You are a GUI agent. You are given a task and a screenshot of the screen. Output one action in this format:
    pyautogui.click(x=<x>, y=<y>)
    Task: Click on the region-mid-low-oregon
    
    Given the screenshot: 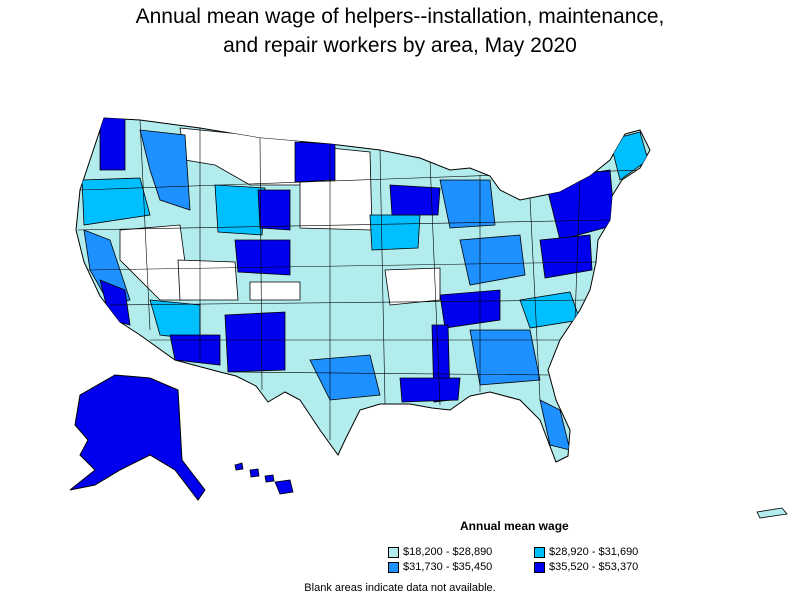 What is the action you would take?
    pyautogui.click(x=116, y=201)
    